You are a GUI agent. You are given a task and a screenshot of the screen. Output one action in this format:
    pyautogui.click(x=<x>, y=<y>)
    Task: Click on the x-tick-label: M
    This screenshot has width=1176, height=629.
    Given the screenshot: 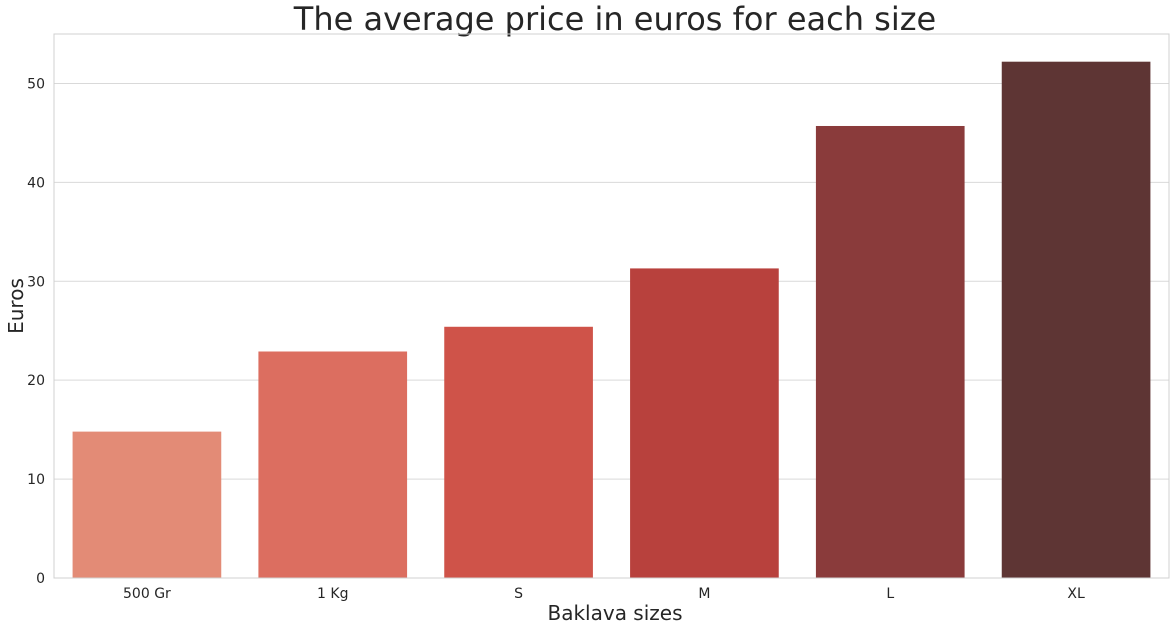 What is the action you would take?
    pyautogui.click(x=704, y=594)
    